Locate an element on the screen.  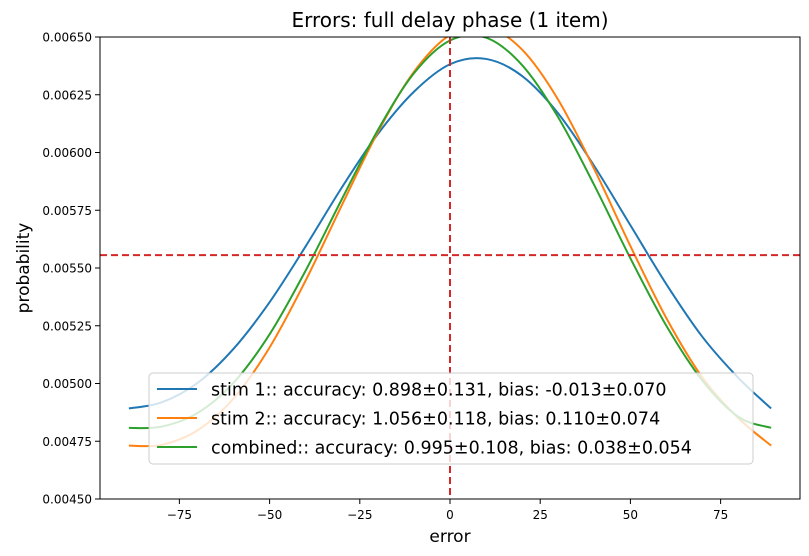
x-tick-label: 50 is located at coordinates (630, 515).